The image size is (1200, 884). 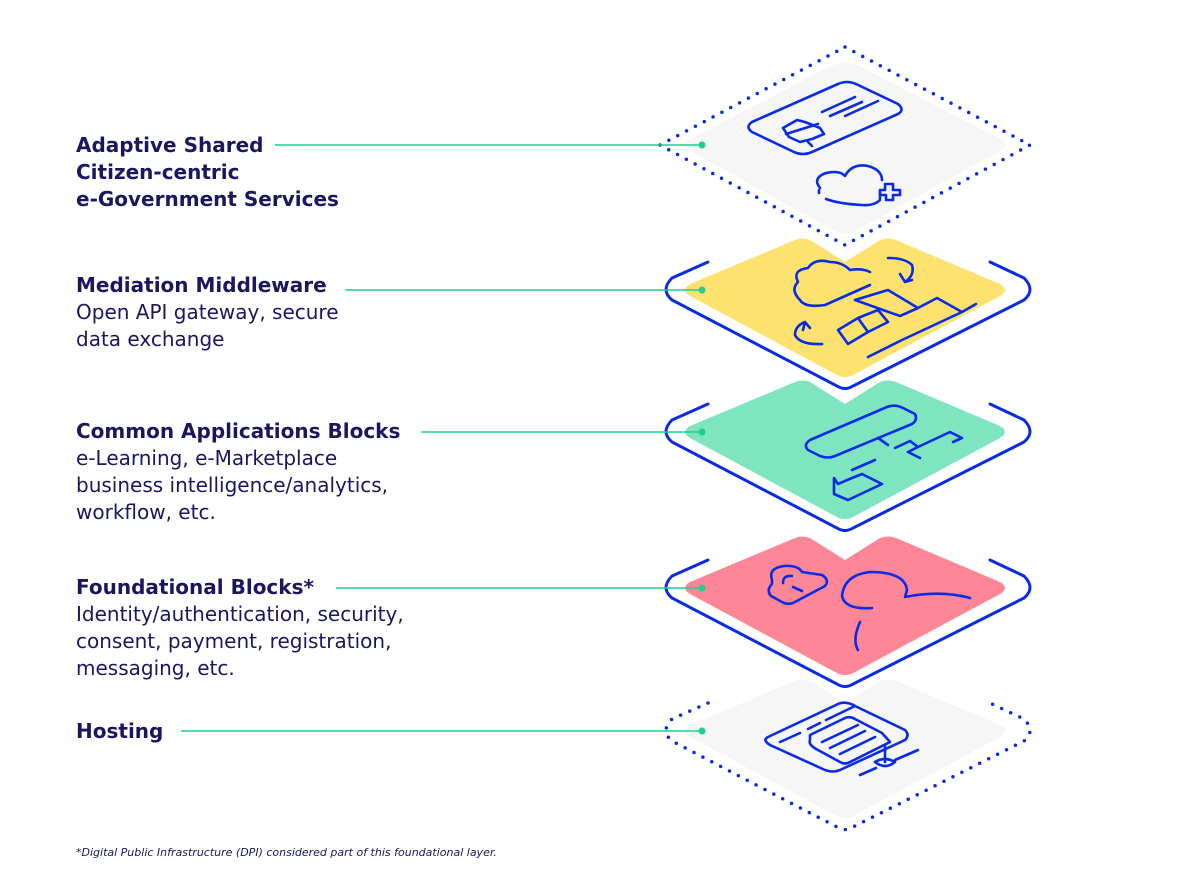 I want to click on layer-services, so click(x=845, y=146).